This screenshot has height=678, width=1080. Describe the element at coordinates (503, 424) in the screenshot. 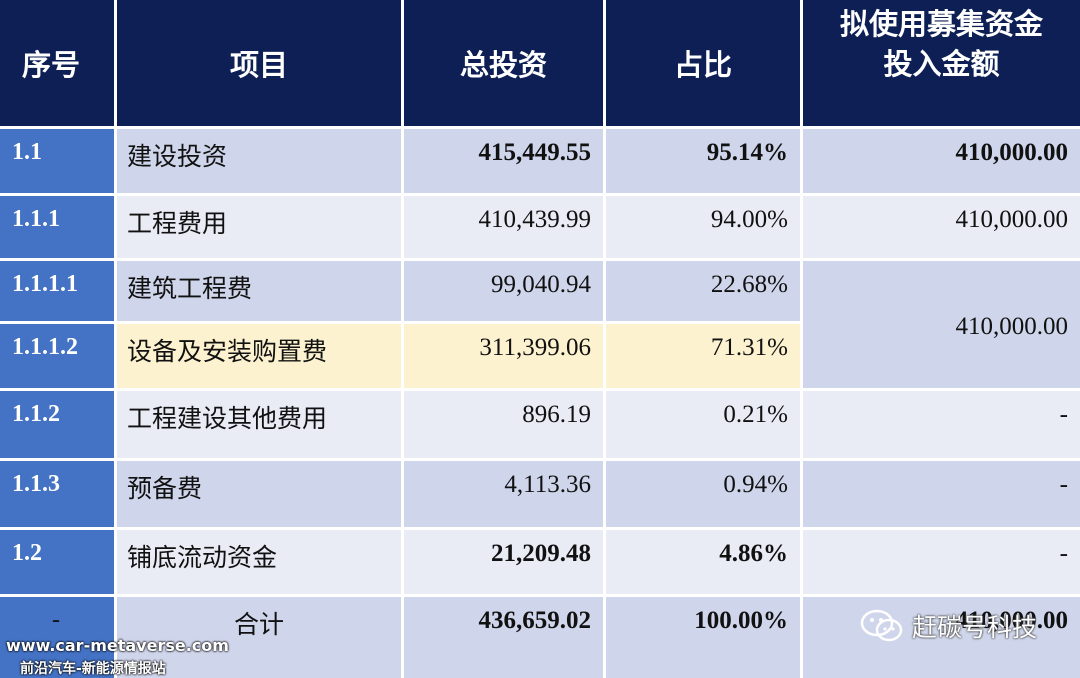

I see `row-total: 896.19` at that location.